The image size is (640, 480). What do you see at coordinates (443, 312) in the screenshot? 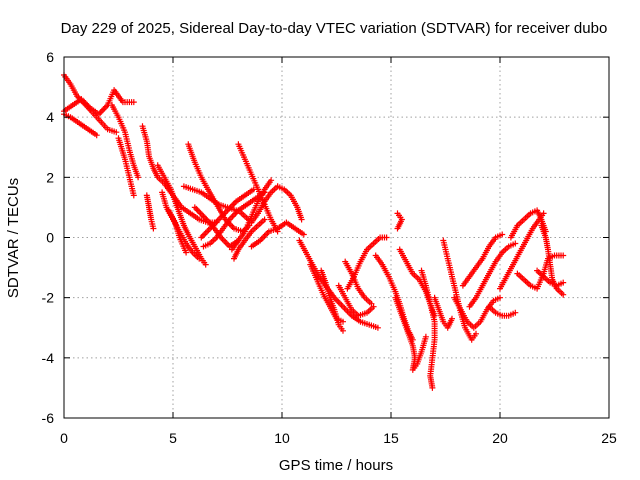
I see `series-sat-ag` at bounding box center [443, 312].